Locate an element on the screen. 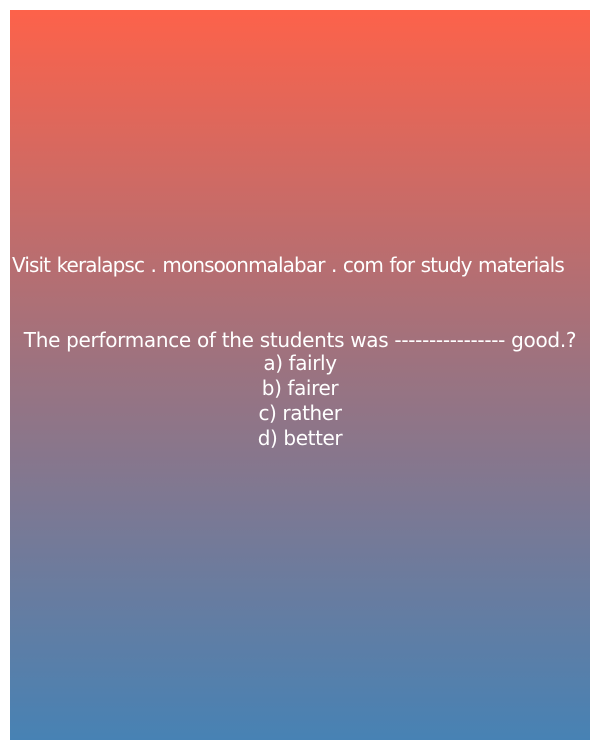 The image size is (600, 750). option-b: b) fairer is located at coordinates (300, 388).